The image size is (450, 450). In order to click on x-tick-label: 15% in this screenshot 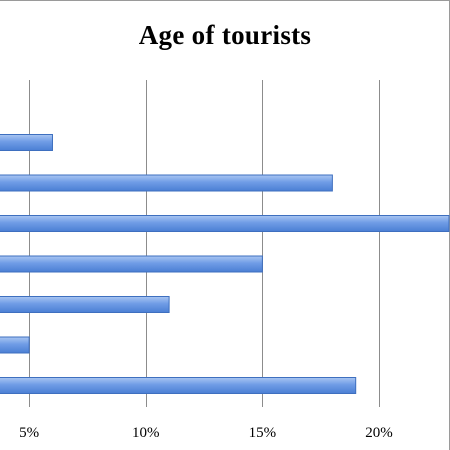, I will do `click(263, 433)`.